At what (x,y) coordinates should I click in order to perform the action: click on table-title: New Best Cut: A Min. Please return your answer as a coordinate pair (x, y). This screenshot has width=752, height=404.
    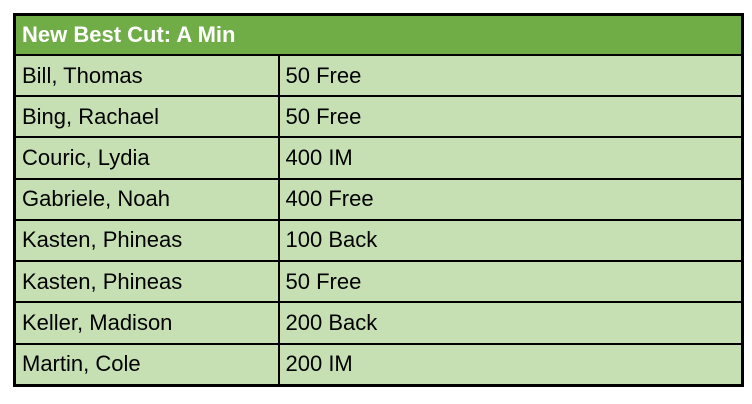
    Looking at the image, I should click on (378, 34).